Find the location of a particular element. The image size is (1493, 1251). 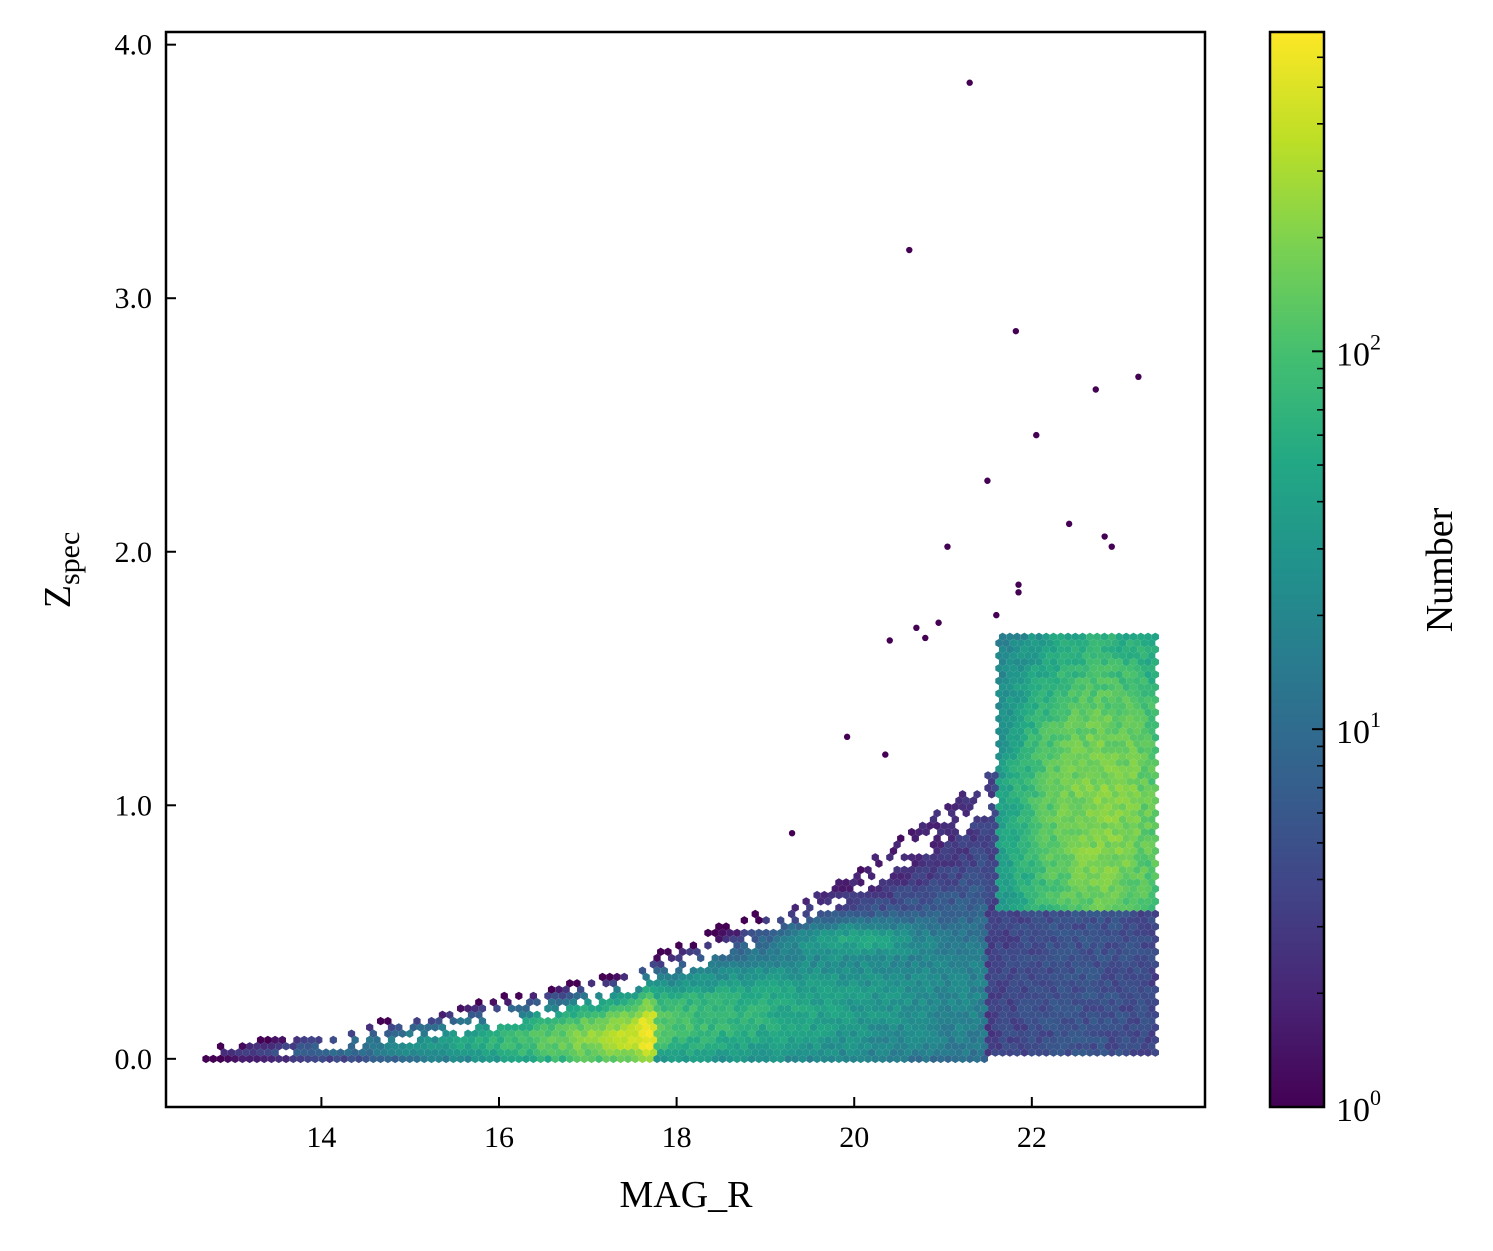

colorbar-tick-label: 102 is located at coordinates (1358, 351).